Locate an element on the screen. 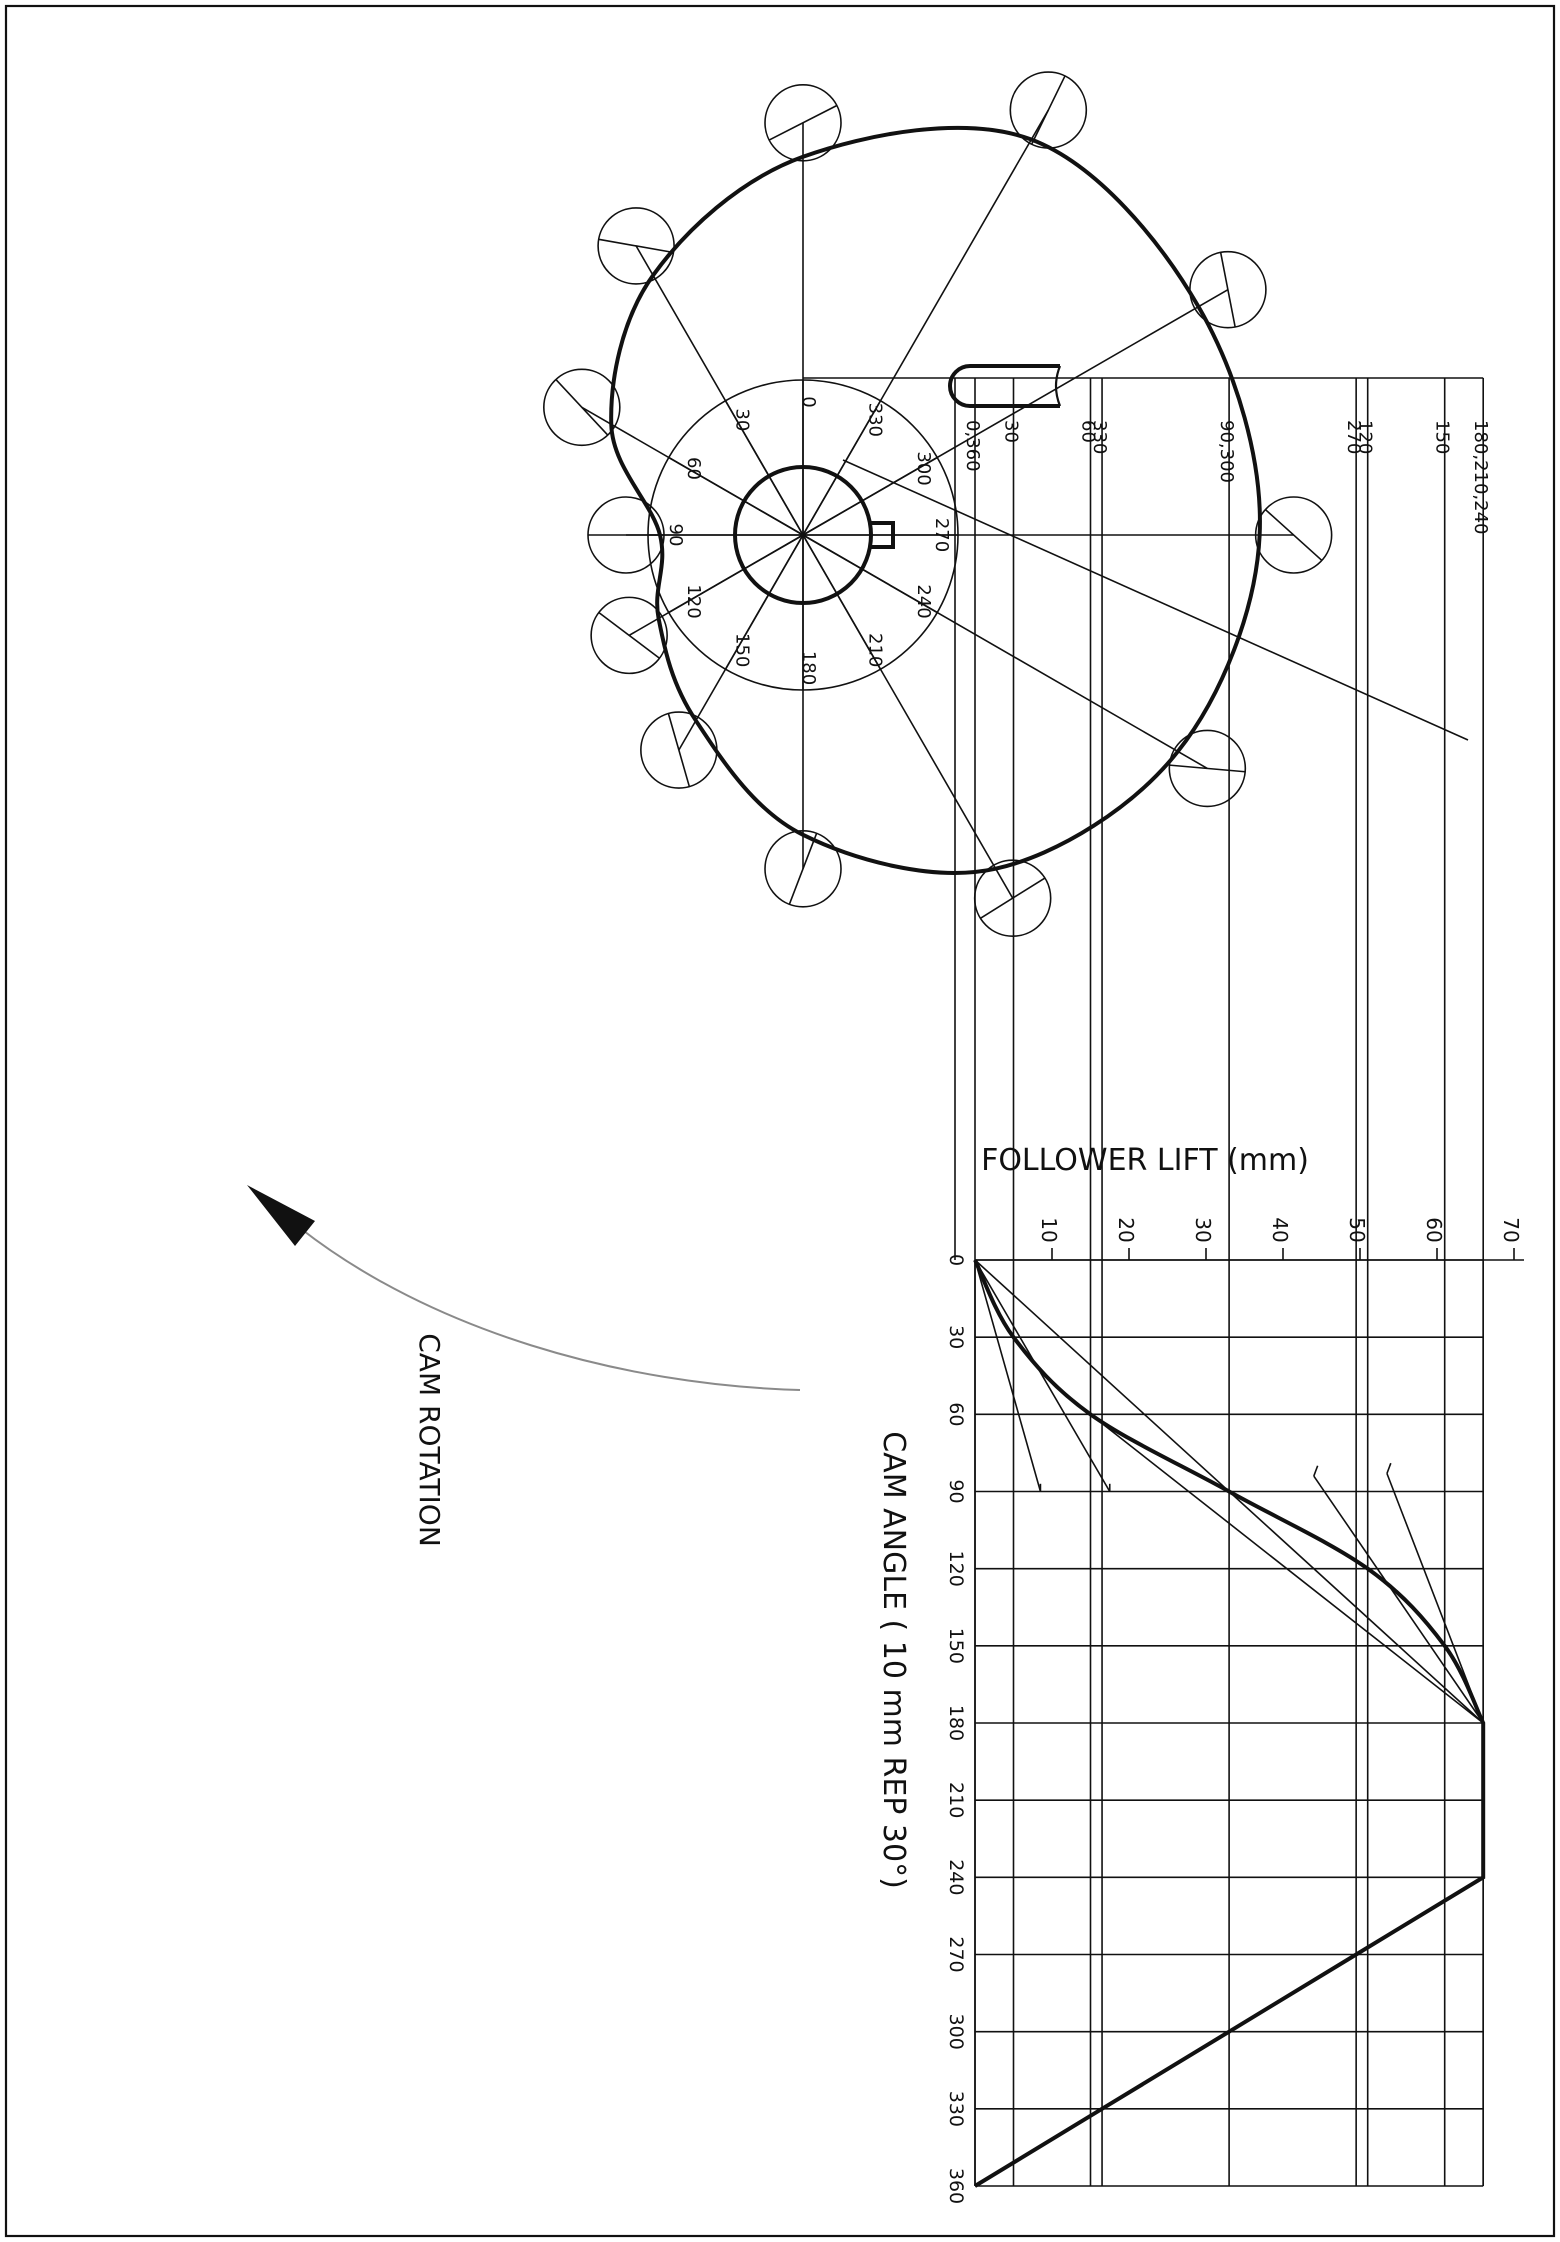 This screenshot has height=2242, width=1560. base-circle-angle-label: 150 is located at coordinates (742, 650).